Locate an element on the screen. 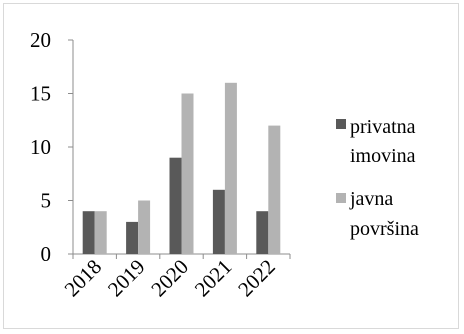 The height and width of the screenshot is (334, 464). x-tick-label: 2021 is located at coordinates (213, 278).